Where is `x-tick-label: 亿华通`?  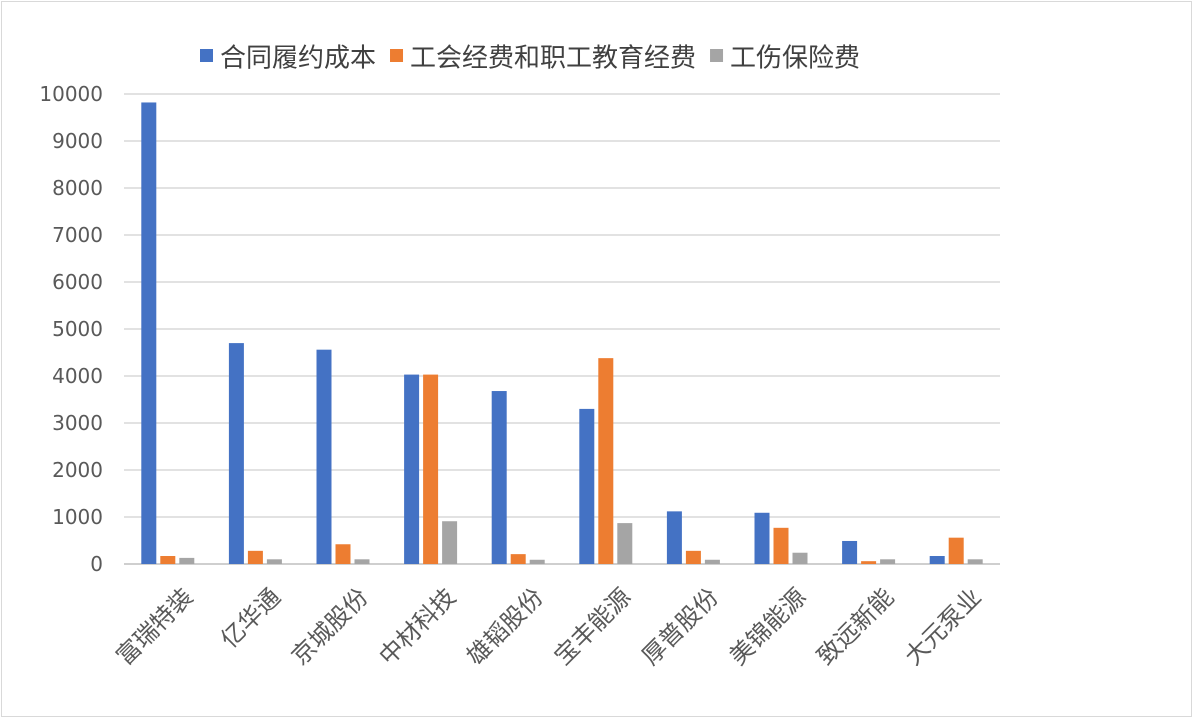 x-tick-label: 亿华通 is located at coordinates (250, 618).